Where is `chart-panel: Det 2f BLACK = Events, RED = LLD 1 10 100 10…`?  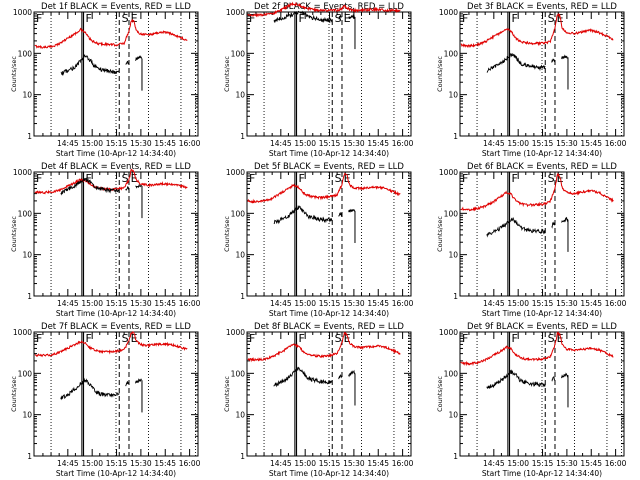
chart-panel: Det 2f BLACK = Events, RED = LLD 1 10 100 10… is located at coordinates (318, 79).